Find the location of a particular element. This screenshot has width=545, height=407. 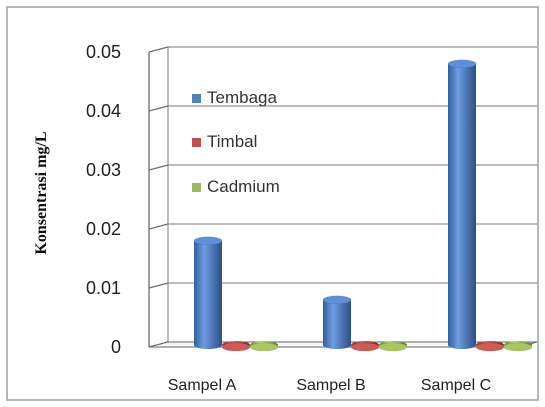

legend-label: Timbal is located at coordinates (232, 141).